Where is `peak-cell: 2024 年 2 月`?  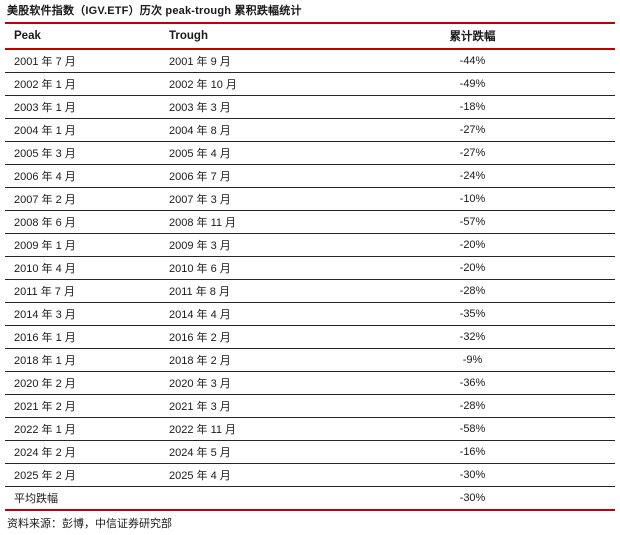 peak-cell: 2024 年 2 月 is located at coordinates (87, 452).